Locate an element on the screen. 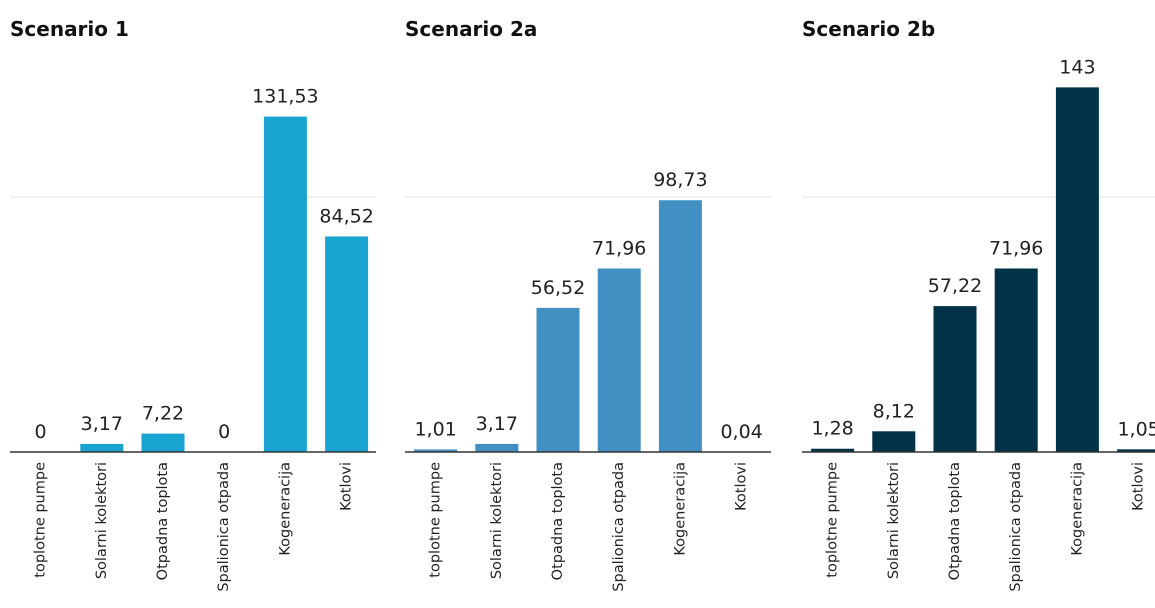 The height and width of the screenshot is (608, 1155). value-label: 7,22 is located at coordinates (163, 414).